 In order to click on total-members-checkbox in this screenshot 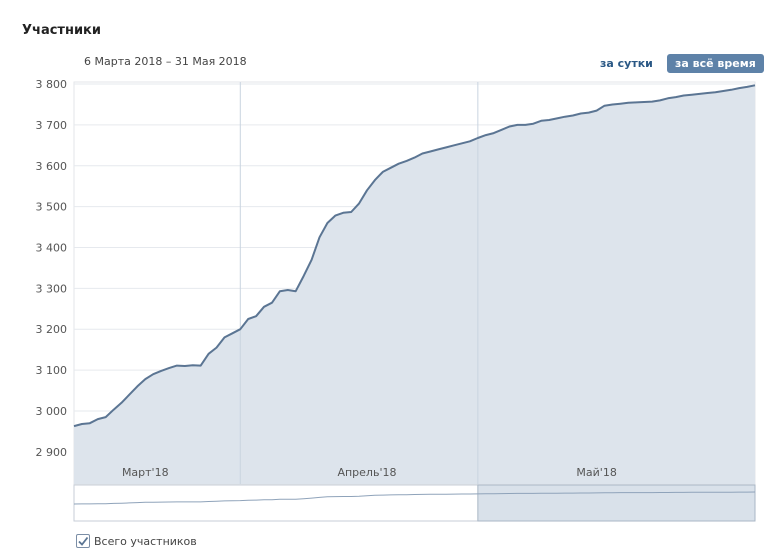, I will do `click(83, 541)`.